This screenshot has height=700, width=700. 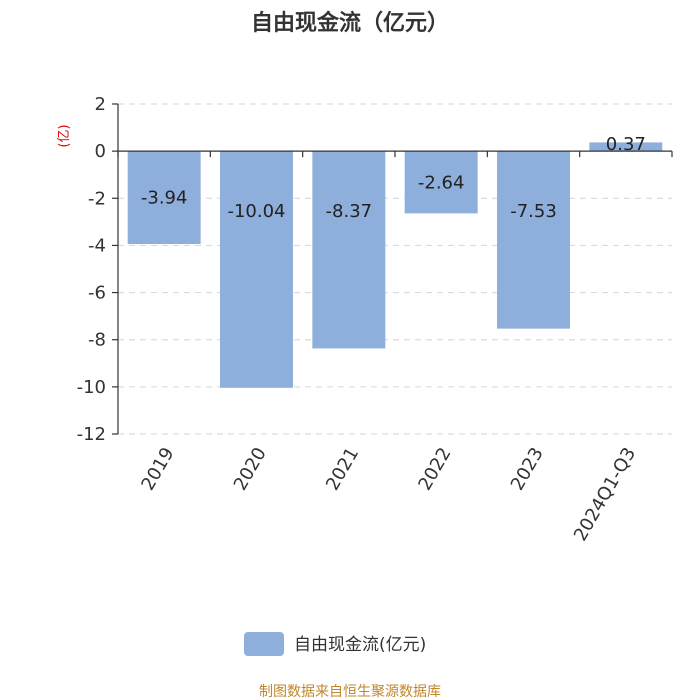 What do you see at coordinates (91, 387) in the screenshot?
I see `y-tick-label: -10` at bounding box center [91, 387].